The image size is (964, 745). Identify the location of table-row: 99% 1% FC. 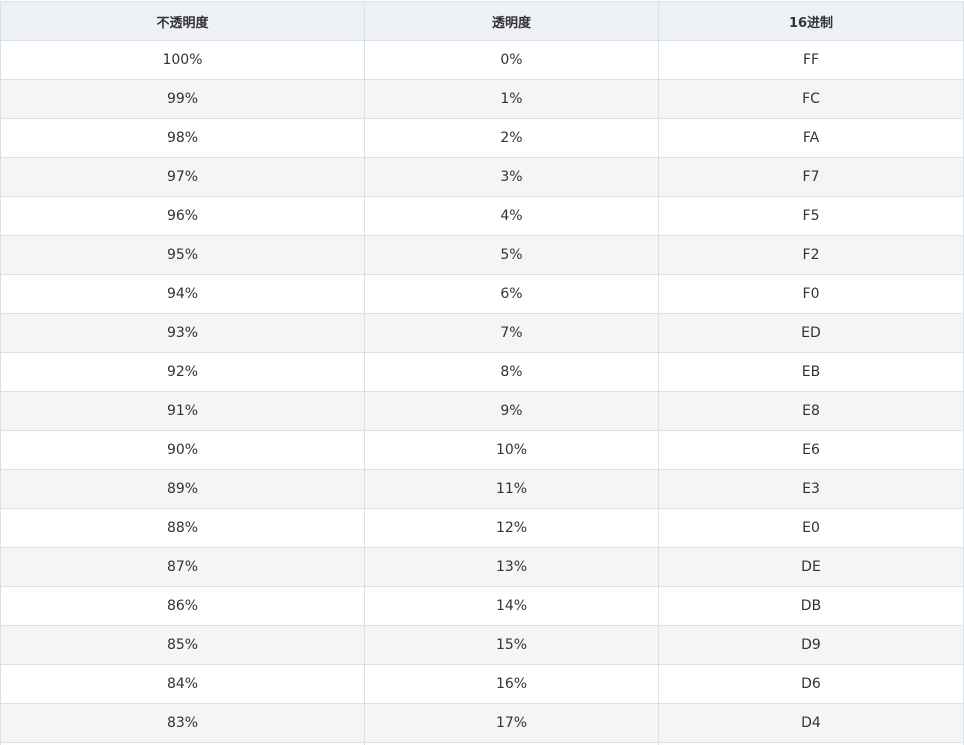
(482, 99).